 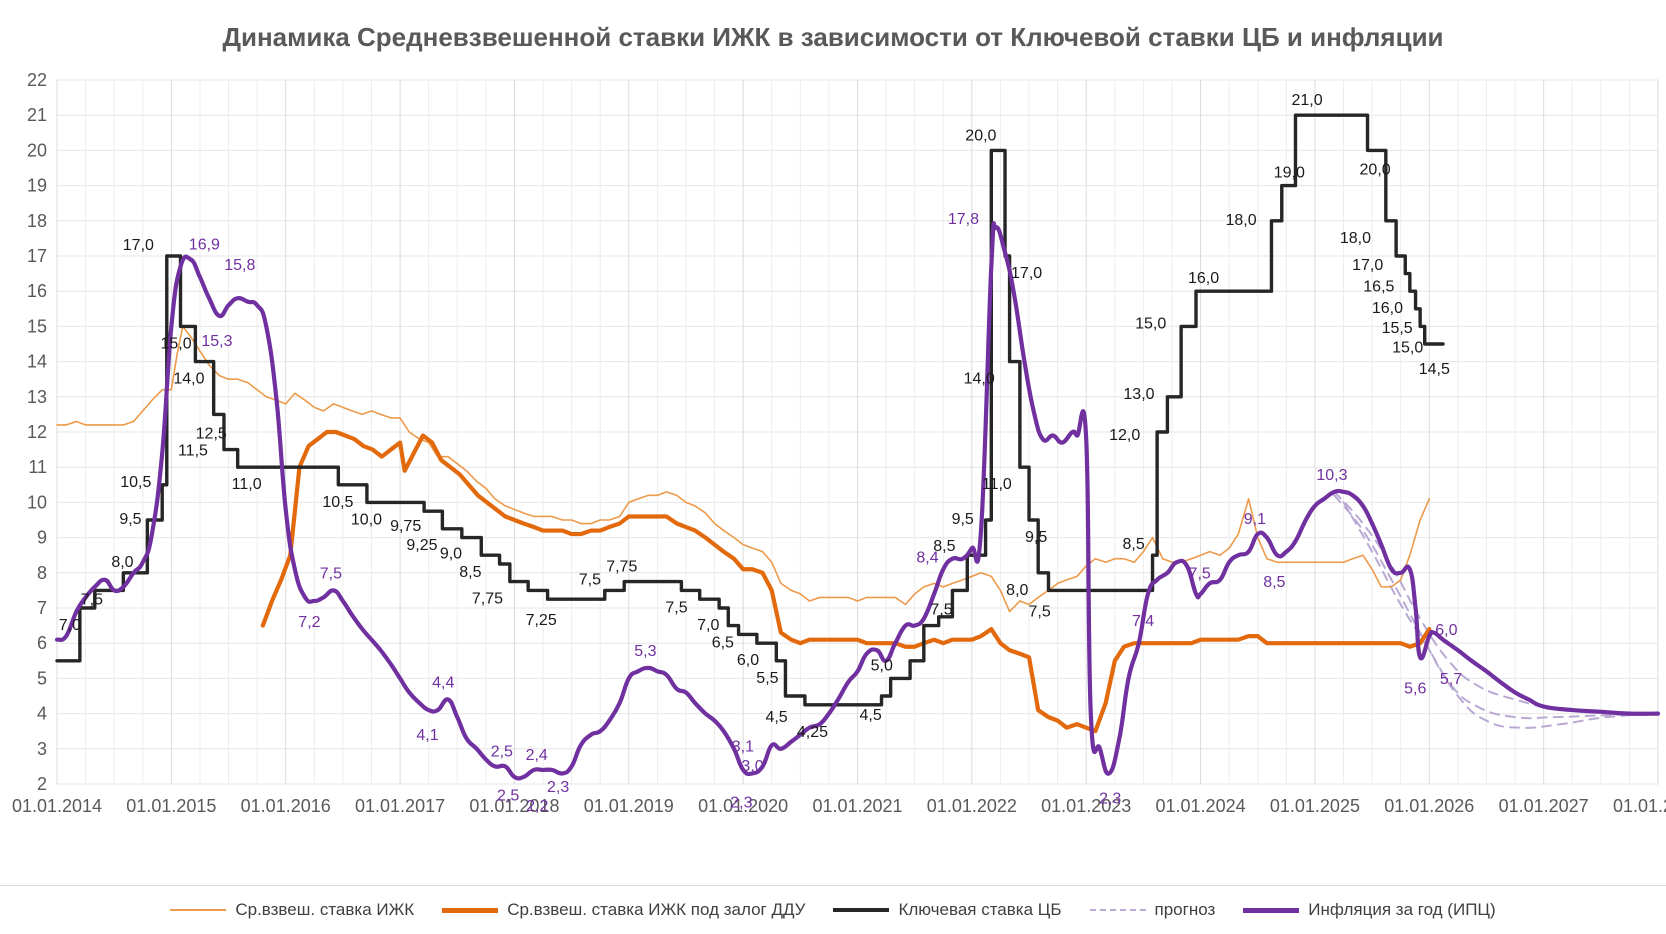 I want to click on inflation-data-label: 7,2, so click(x=309, y=622).